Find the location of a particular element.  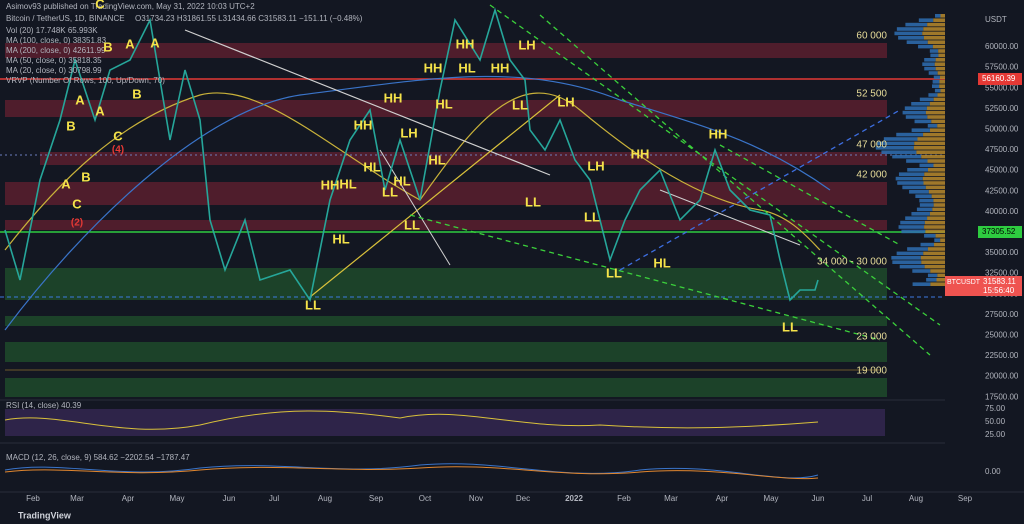

price-label: 60000.00 is located at coordinates (1002, 46).